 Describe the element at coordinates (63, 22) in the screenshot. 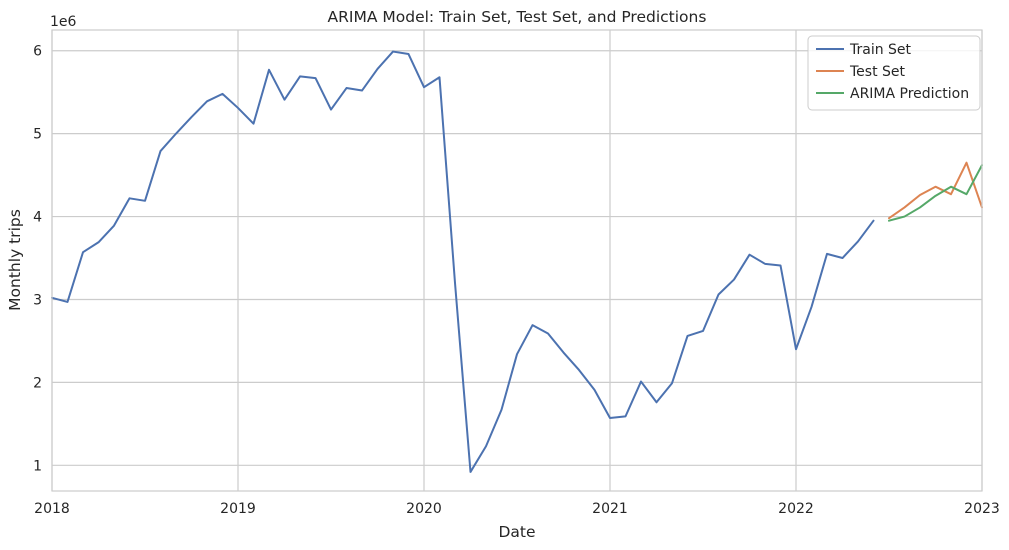

I see `y-offset-text: 1e6` at that location.